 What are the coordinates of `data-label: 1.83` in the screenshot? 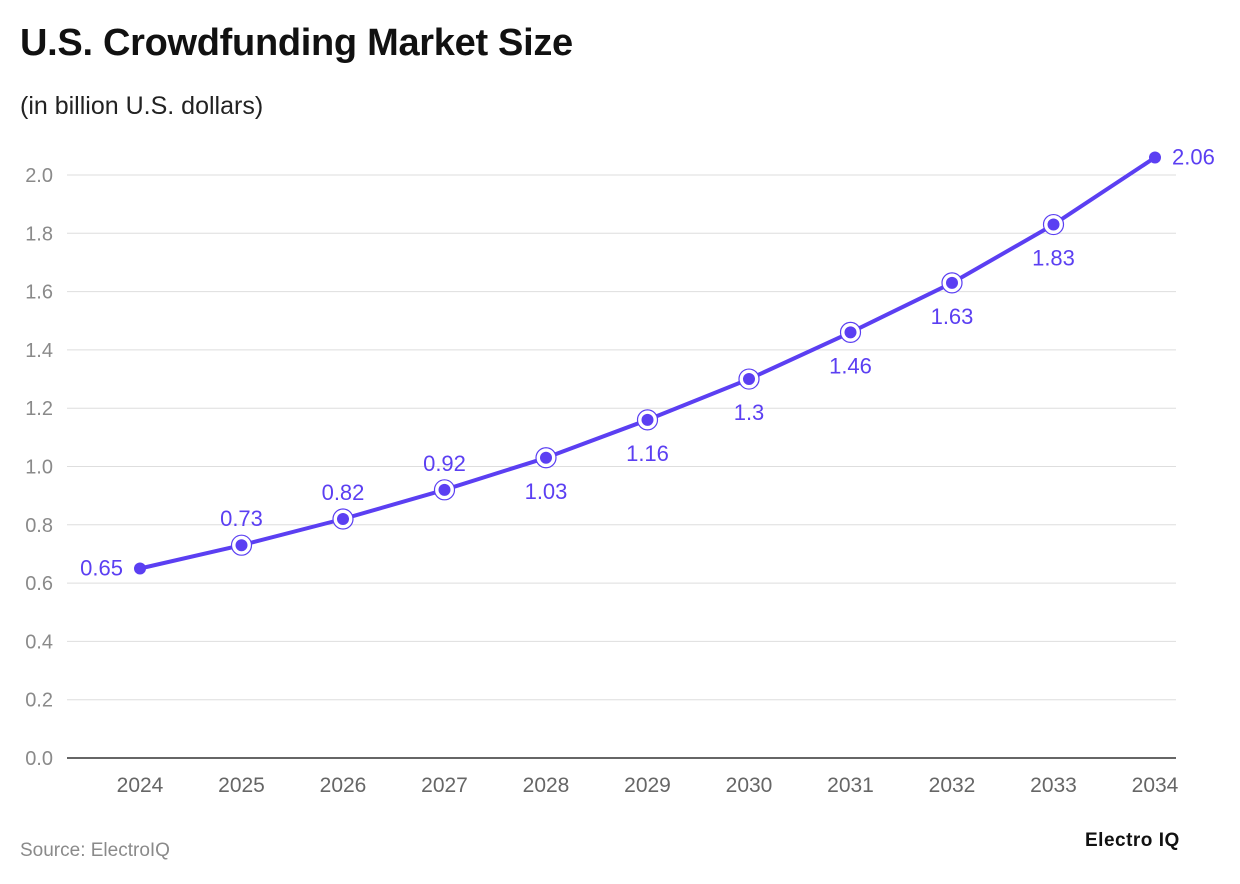 It's located at (1053, 258).